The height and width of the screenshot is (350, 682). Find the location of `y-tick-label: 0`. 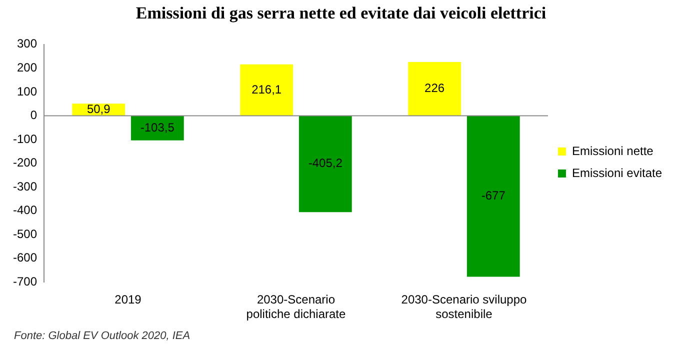

y-tick-label: 0 is located at coordinates (34, 115).